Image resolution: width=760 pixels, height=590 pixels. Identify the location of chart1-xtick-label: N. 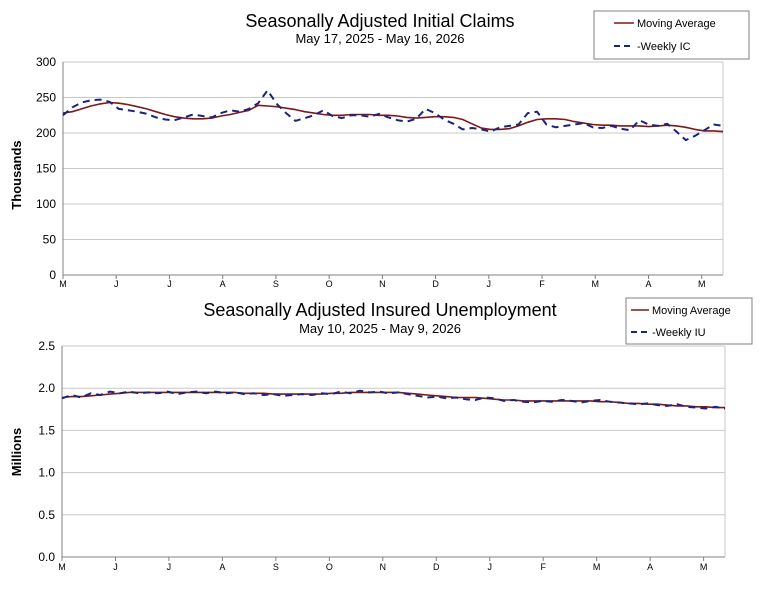
(382, 284).